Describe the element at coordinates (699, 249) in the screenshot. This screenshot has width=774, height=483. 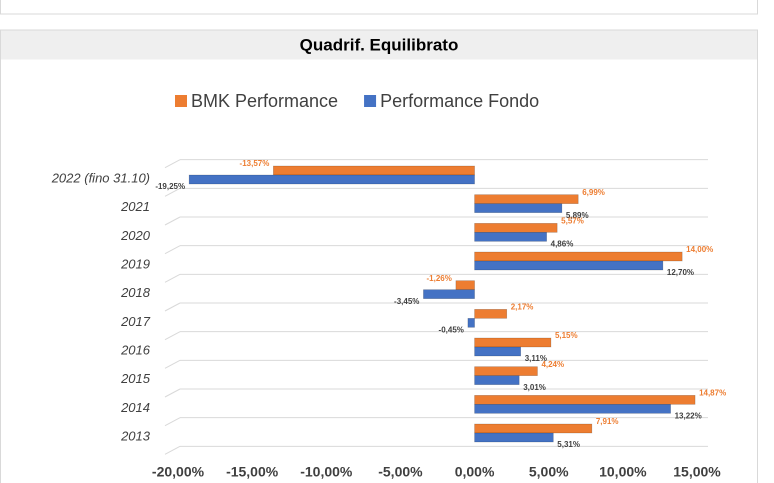
I see `data-label: 14,00%` at that location.